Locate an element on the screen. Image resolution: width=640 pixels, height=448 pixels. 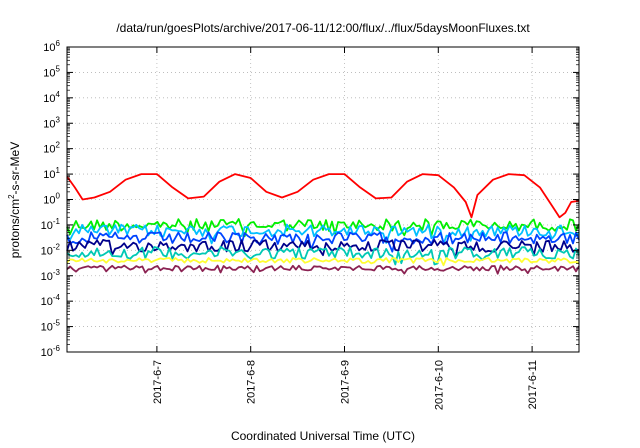
y-axis-label: protons/cm2-s-sr-MeV is located at coordinates (14, 200).